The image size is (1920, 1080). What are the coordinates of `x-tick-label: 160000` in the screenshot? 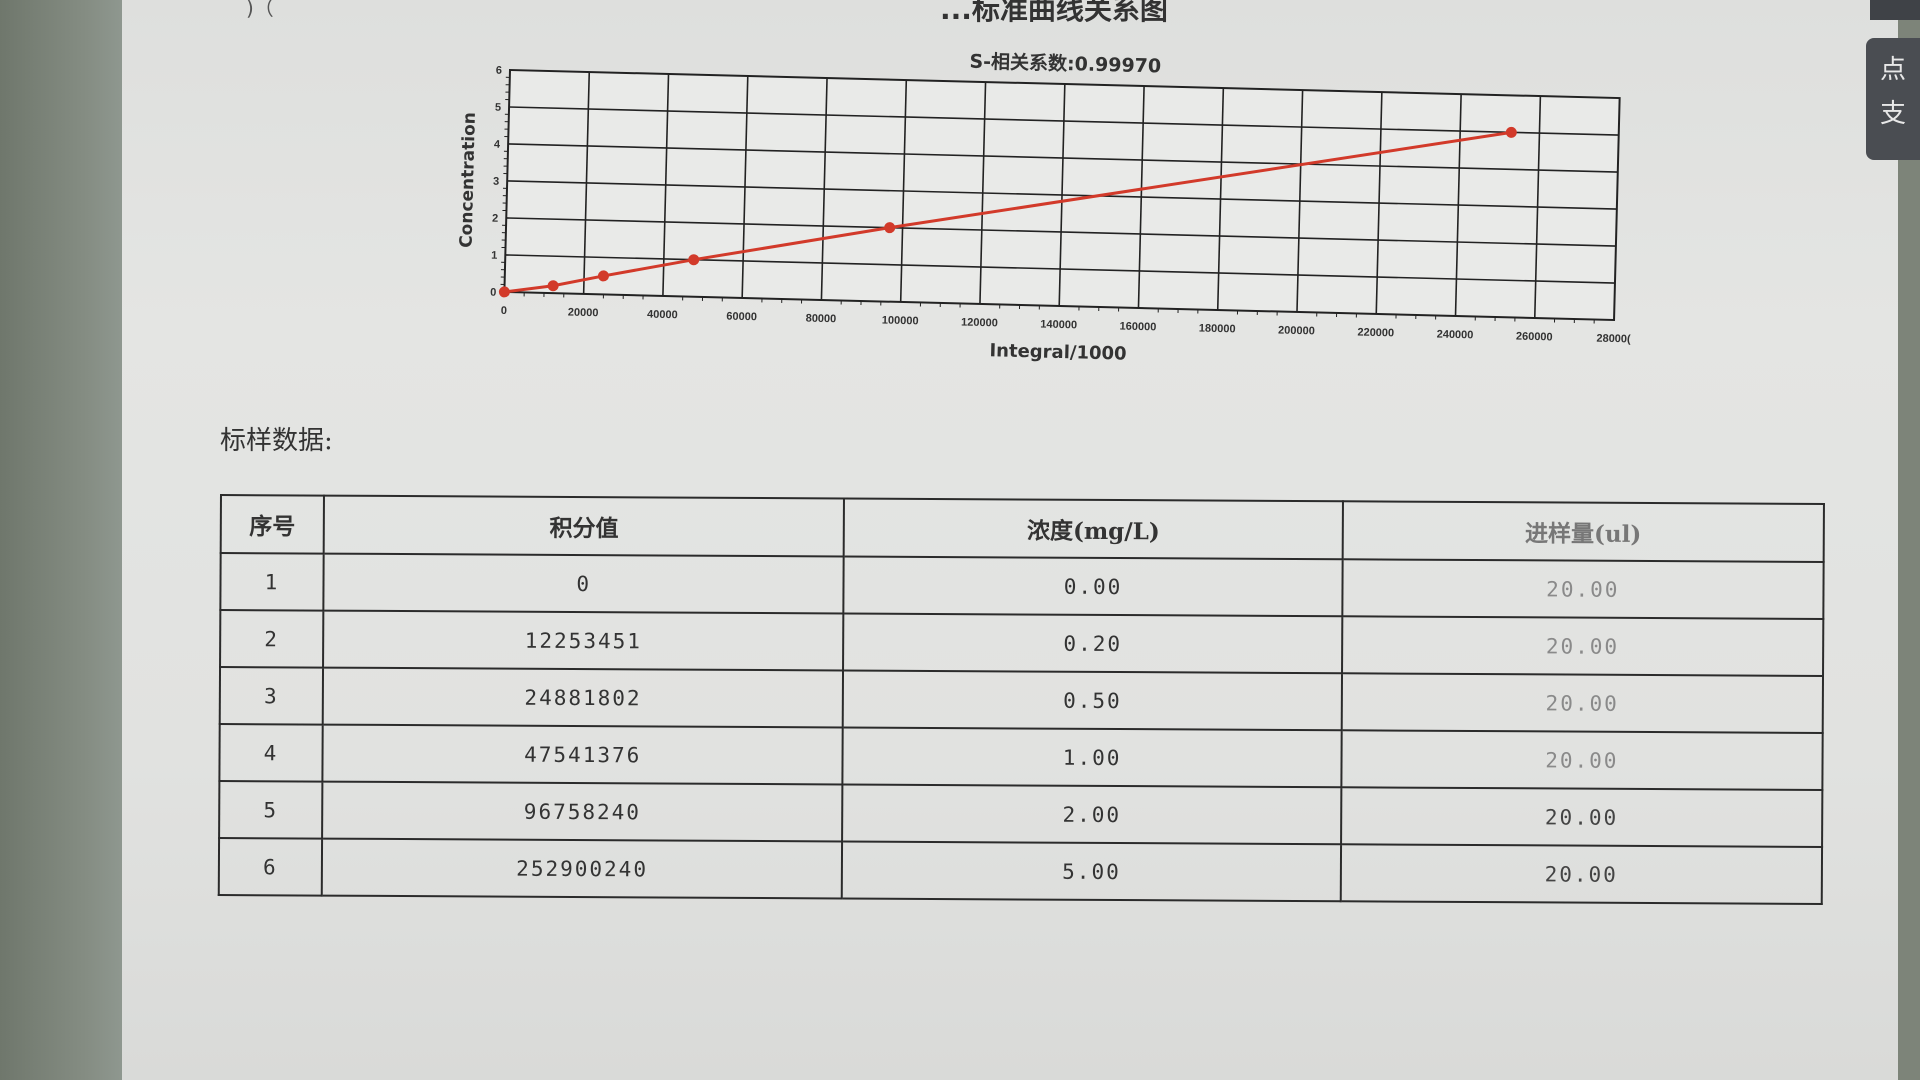 It's located at (1137, 327).